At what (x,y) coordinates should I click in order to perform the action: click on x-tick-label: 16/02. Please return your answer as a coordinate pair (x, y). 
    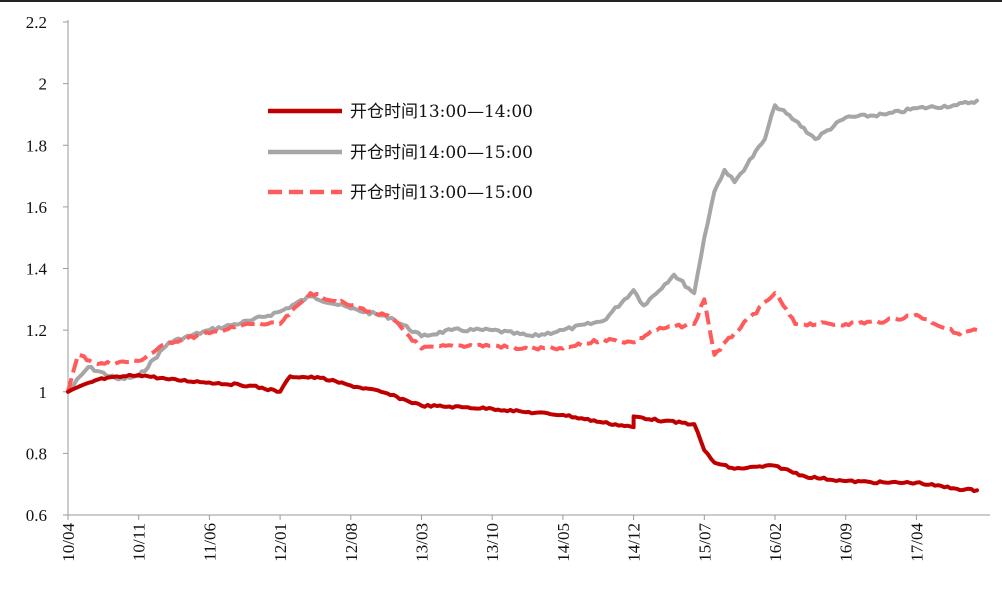
    Looking at the image, I should click on (775, 542).